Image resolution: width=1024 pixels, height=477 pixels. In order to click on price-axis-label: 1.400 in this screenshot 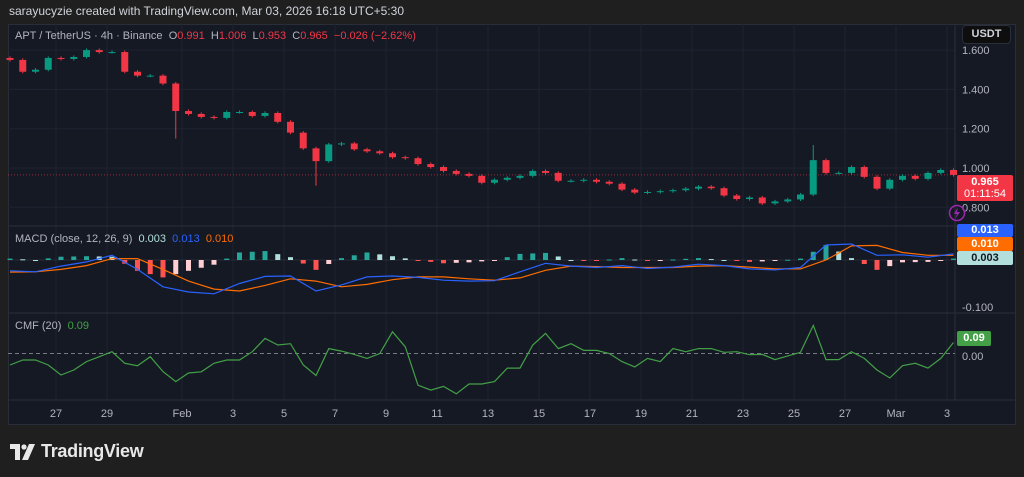, I will do `click(976, 90)`.